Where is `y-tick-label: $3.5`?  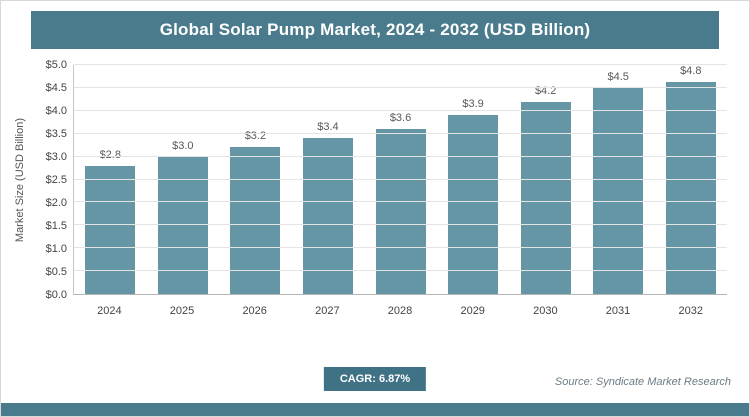
y-tick-label: $3.5 is located at coordinates (56, 134).